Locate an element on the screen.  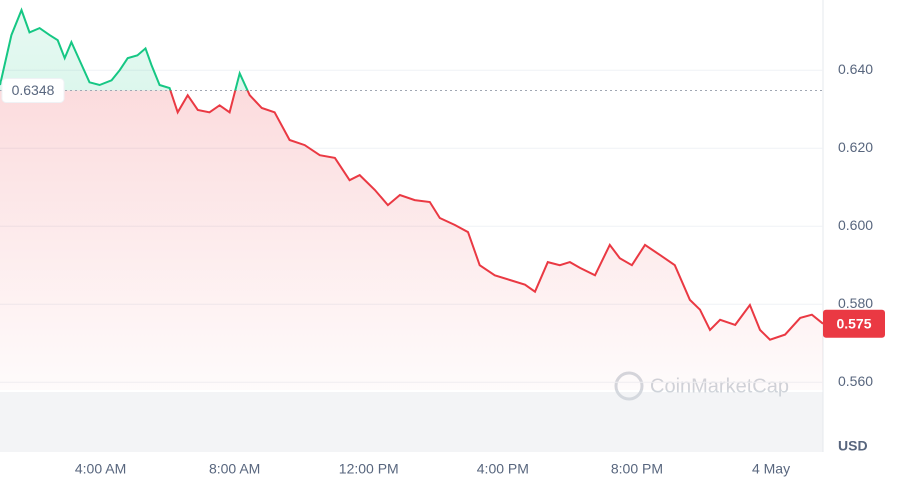
x-tick-label: 4:00 AM is located at coordinates (100, 469).